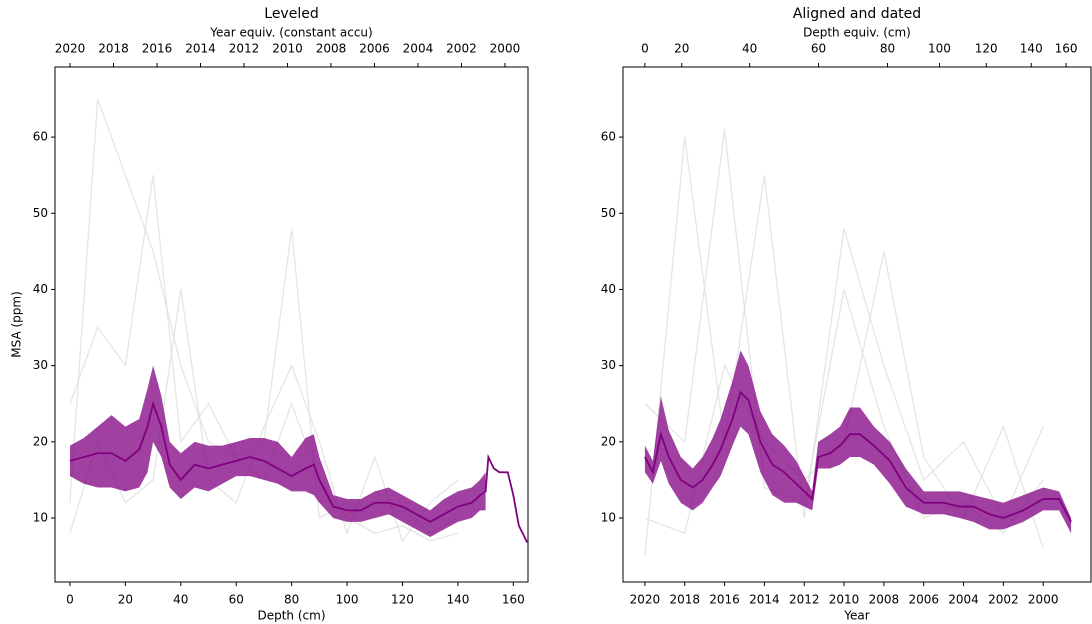 The height and width of the screenshot is (624, 1092). I want to click on x2-tick-label: 2008, so click(331, 49).